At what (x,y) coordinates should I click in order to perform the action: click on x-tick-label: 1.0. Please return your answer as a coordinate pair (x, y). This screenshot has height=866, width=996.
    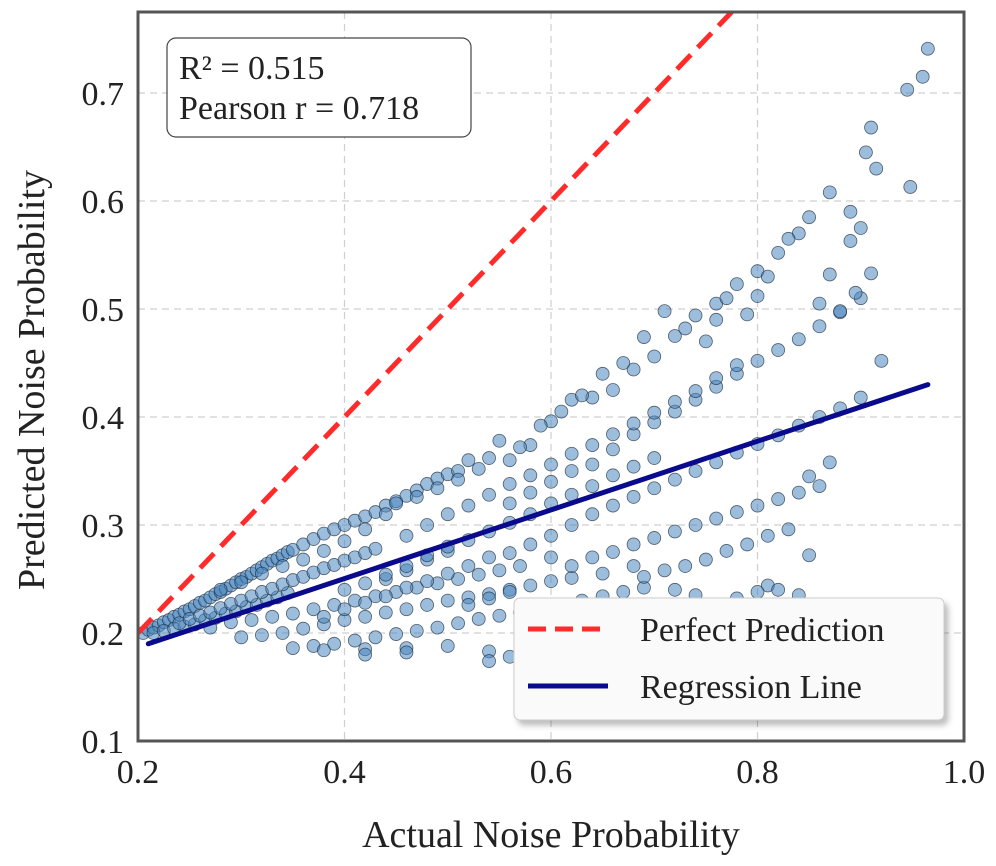
    Looking at the image, I should click on (964, 772).